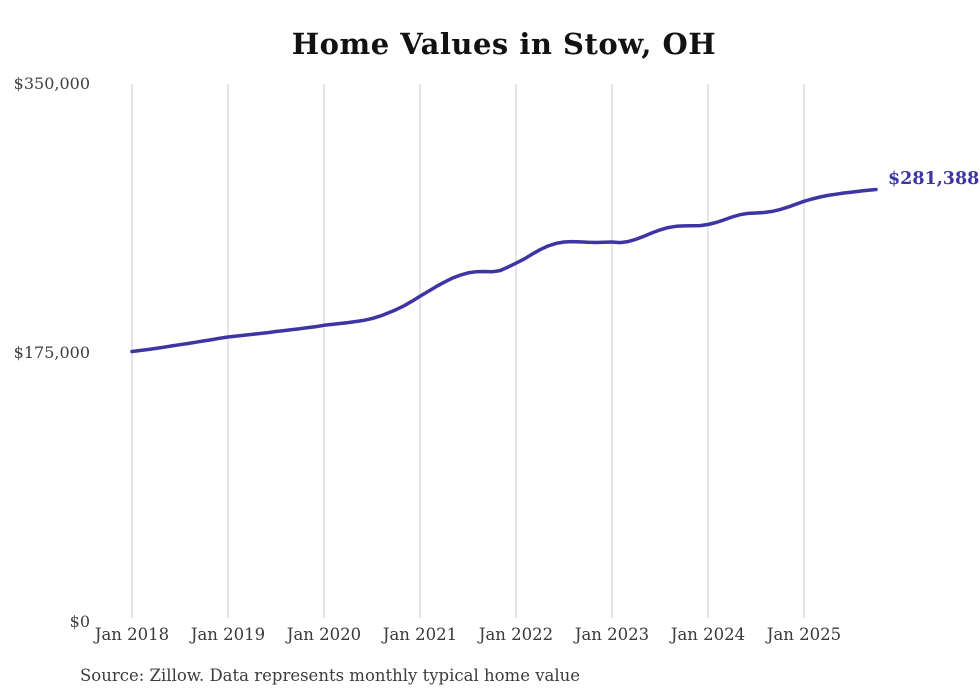 The height and width of the screenshot is (699, 980). I want to click on x-tick-label: Jan 2023, so click(612, 634).